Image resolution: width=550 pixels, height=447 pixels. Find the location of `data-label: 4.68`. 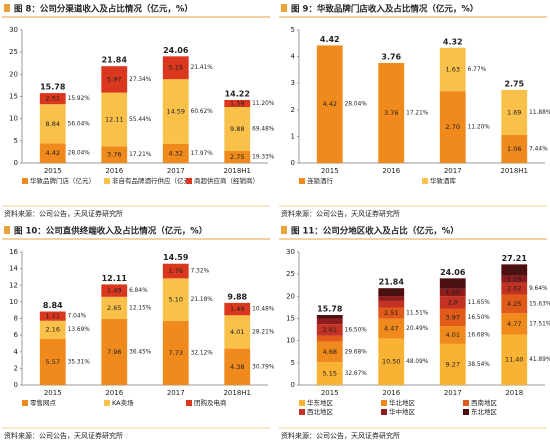

data-label: 4.68 is located at coordinates (330, 352).